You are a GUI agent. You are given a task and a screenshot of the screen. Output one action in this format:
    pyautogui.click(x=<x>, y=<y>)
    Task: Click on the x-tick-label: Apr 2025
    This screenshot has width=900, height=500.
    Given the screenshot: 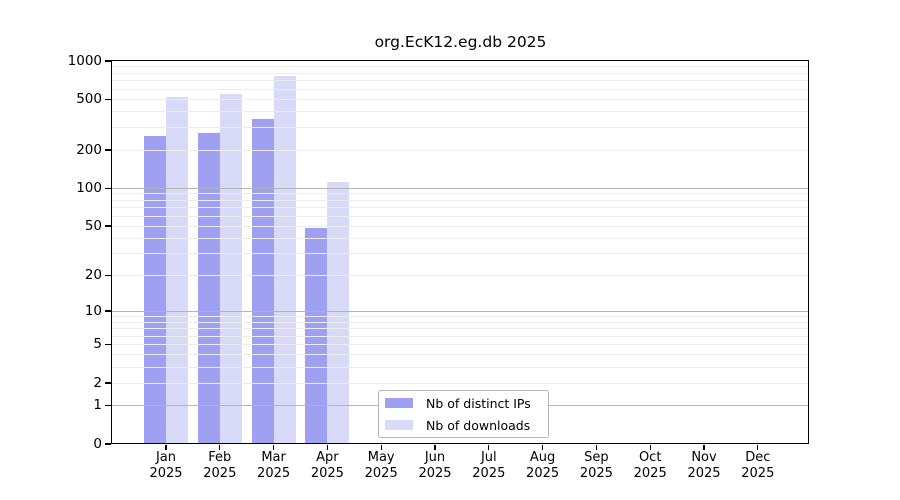 What is the action you would take?
    pyautogui.click(x=327, y=465)
    